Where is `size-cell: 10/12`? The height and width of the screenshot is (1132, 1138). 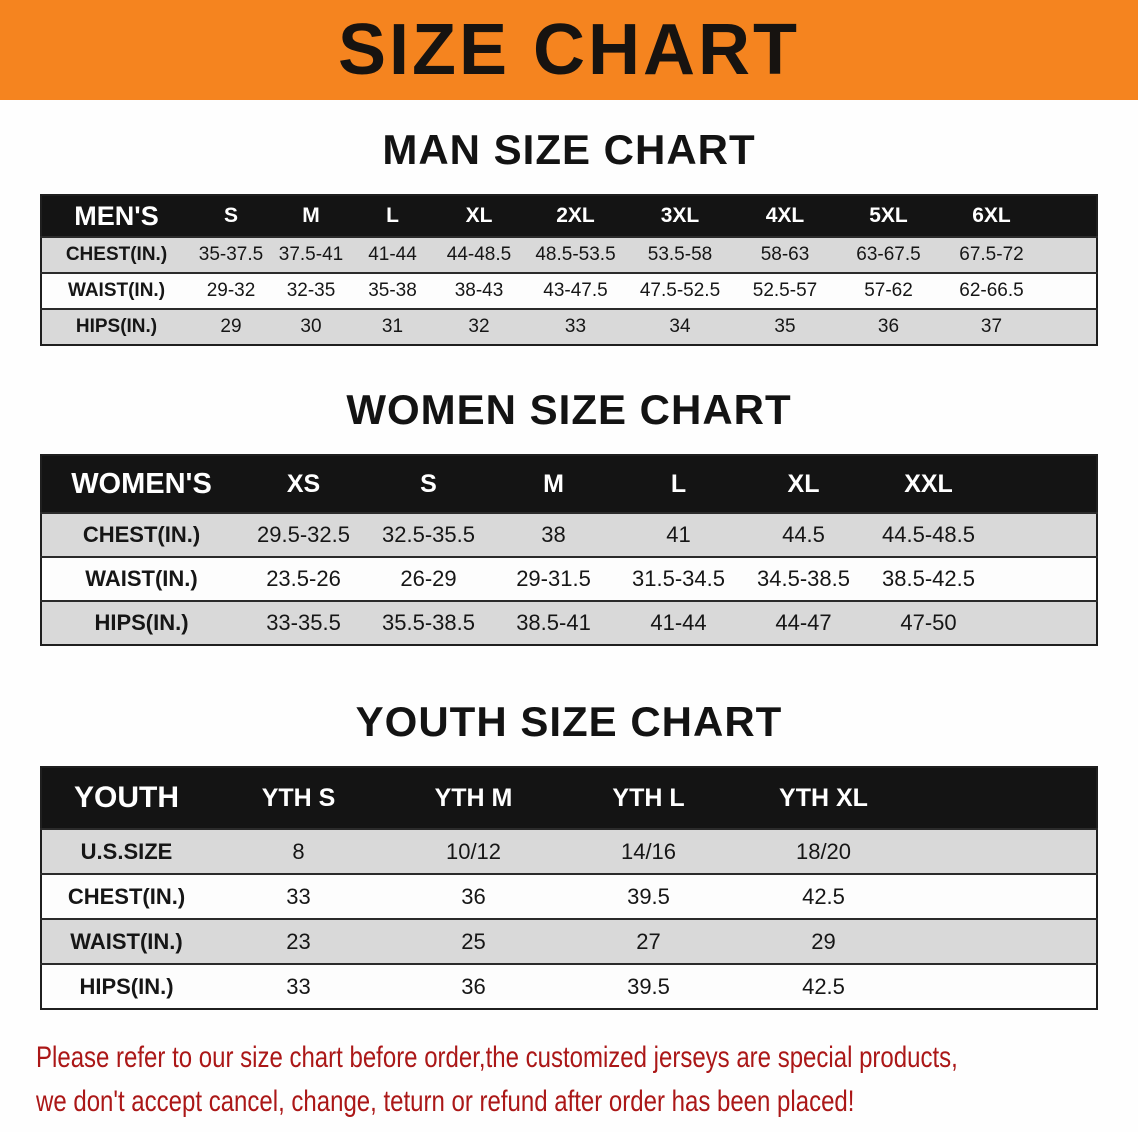
size-cell: 10/12 is located at coordinates (473, 851).